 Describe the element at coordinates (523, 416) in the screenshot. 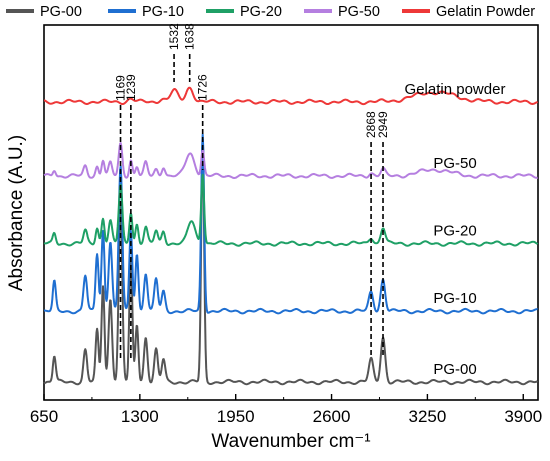

I see `x-tick-label-3900: 3900` at that location.